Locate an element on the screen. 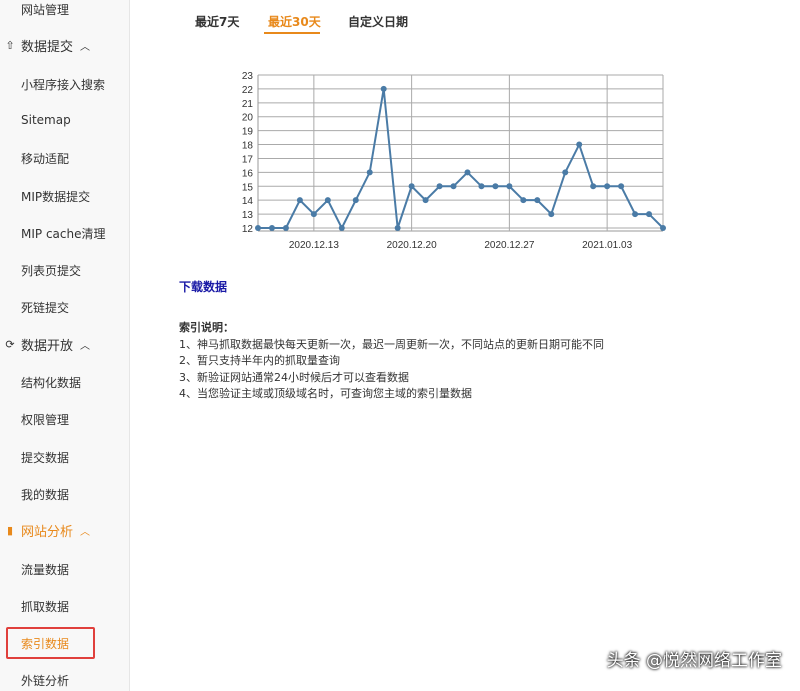 The image size is (800, 691). tab-custom-date: 自定义日期 is located at coordinates (378, 22).